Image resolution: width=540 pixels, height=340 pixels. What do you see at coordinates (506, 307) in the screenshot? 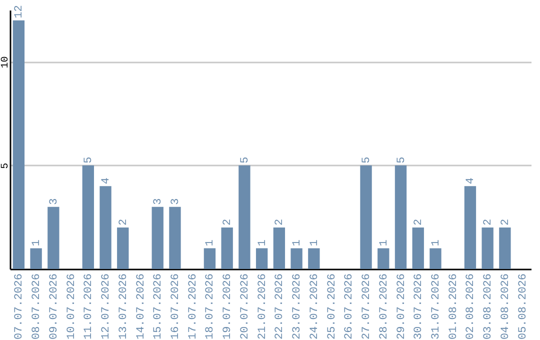
I see `x-tick-label: 04.08.2026` at bounding box center [506, 307].